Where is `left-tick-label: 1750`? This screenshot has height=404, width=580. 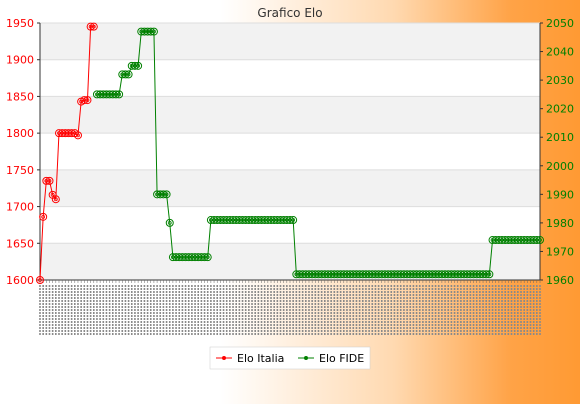
left-tick-label: 1750 is located at coordinates (20, 170).